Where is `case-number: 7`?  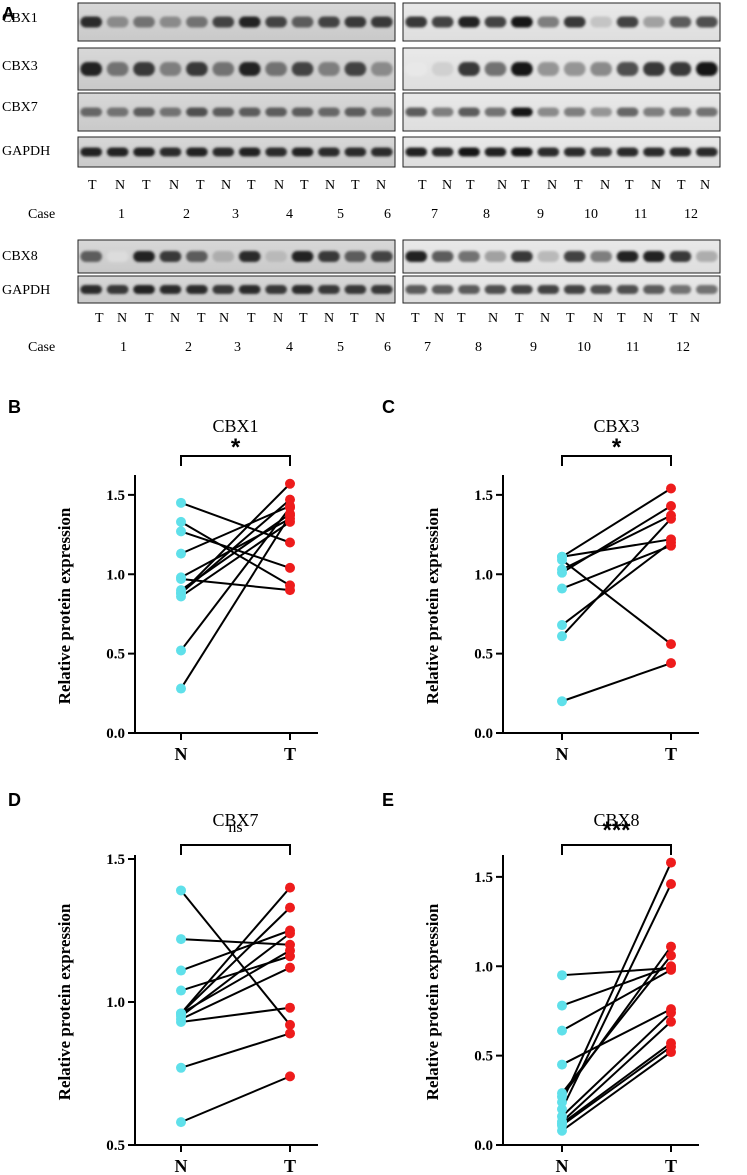
case-number: 7 is located at coordinates (427, 347).